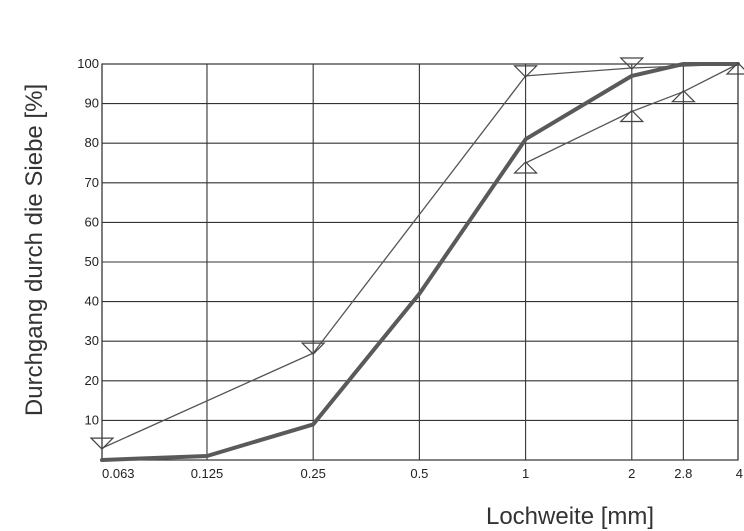  Describe the element at coordinates (92, 380) in the screenshot. I see `y-tick-label: 20` at that location.